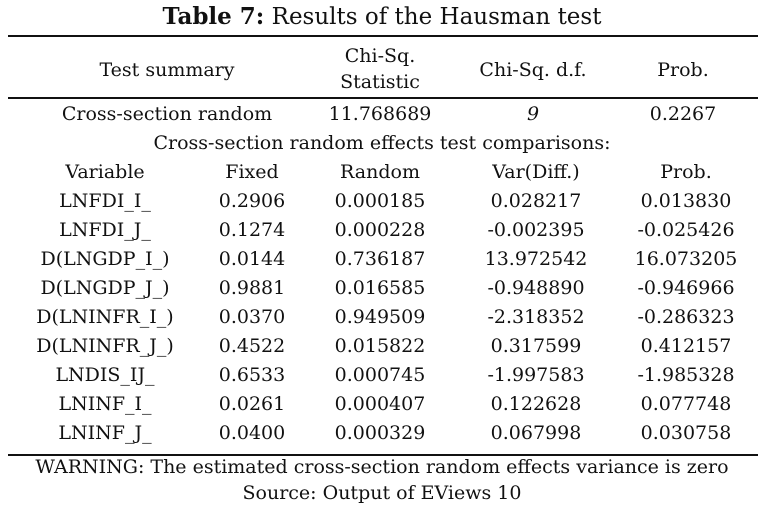 The width and height of the screenshot is (764, 507). I want to click on cell-prob: 16.073205, so click(686, 259).